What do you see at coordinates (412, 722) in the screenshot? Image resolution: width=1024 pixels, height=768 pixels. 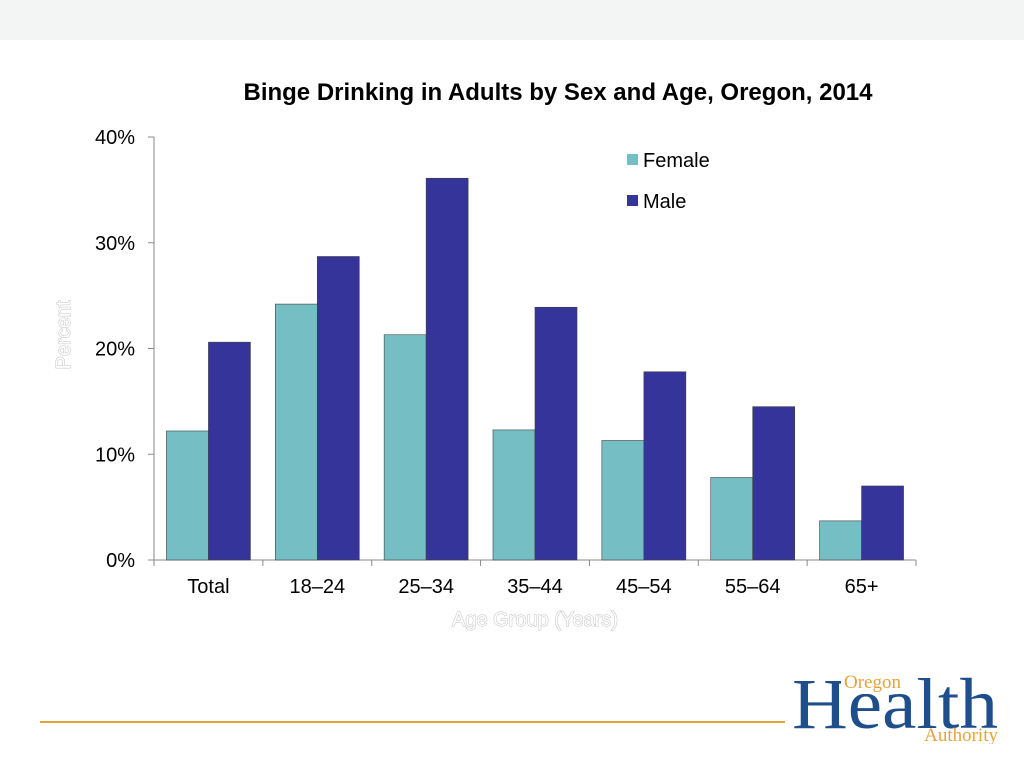 I see `footer-divider` at bounding box center [412, 722].